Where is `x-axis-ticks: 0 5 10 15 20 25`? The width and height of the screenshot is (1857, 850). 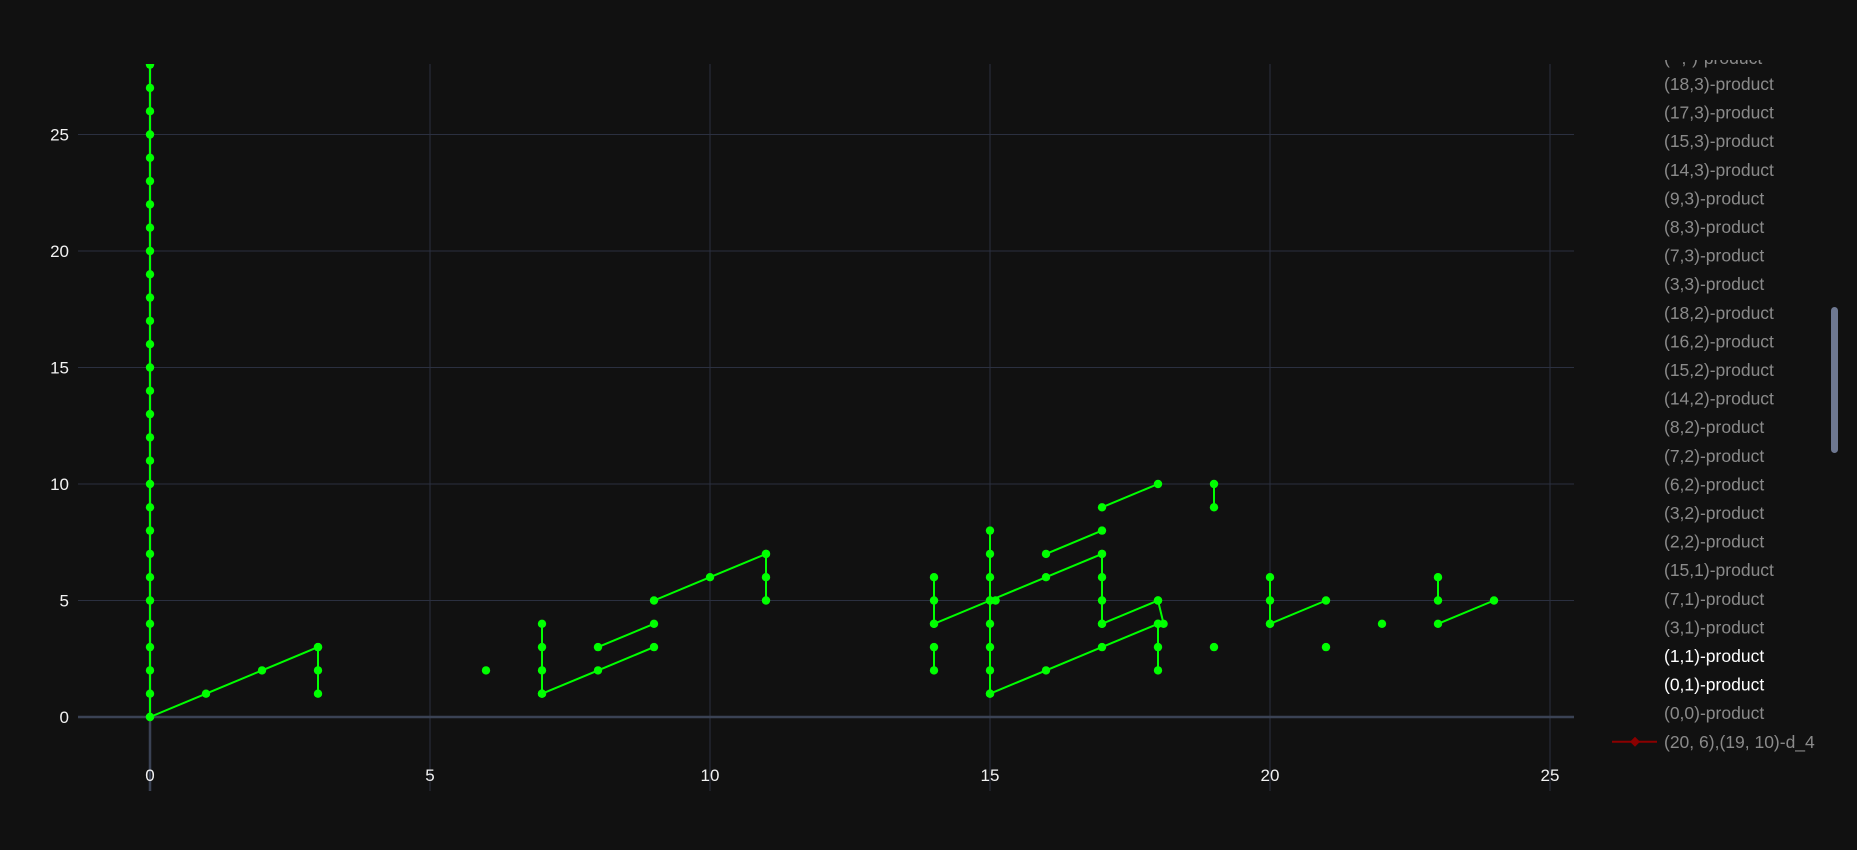 x-axis-ticks: 0 5 10 15 20 25 is located at coordinates (852, 775).